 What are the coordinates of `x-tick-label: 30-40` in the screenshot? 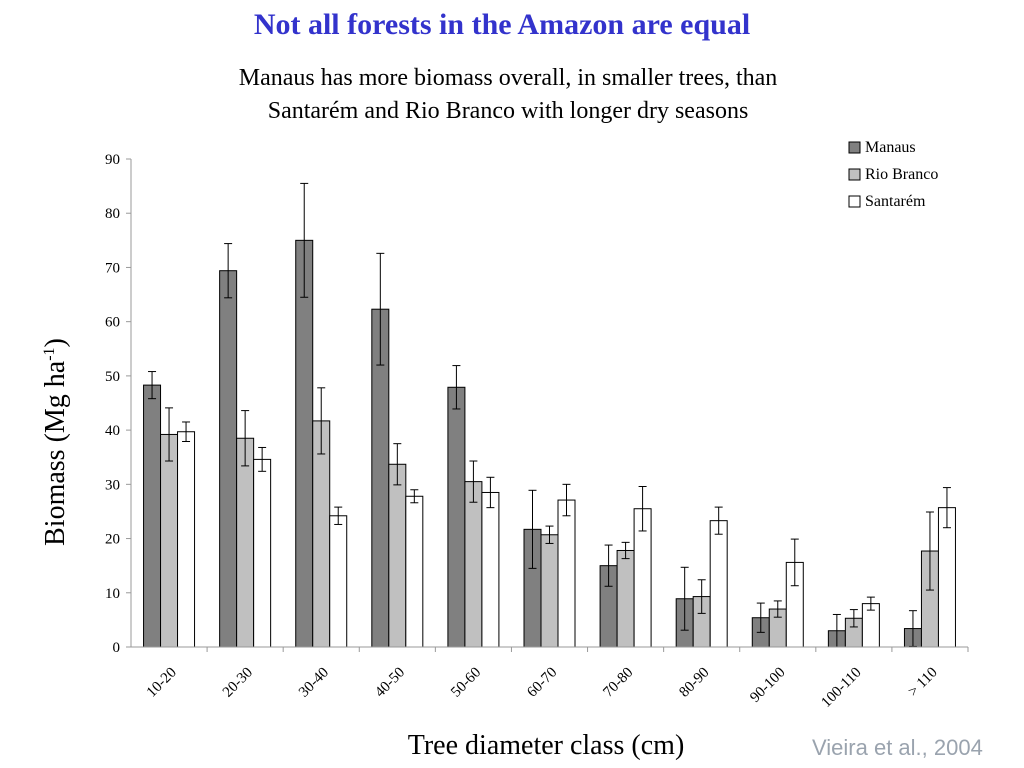 It's located at (314, 683).